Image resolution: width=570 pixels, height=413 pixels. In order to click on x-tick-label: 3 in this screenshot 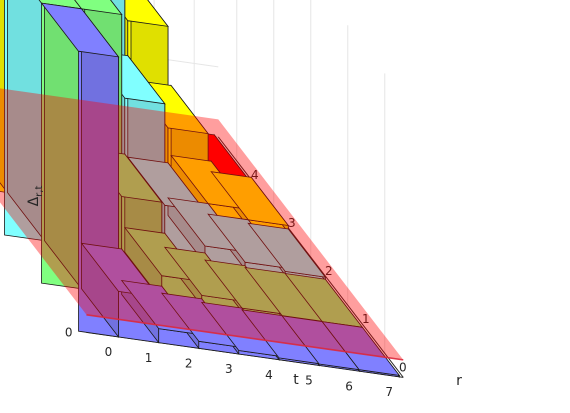, I will do `click(229, 369)`.